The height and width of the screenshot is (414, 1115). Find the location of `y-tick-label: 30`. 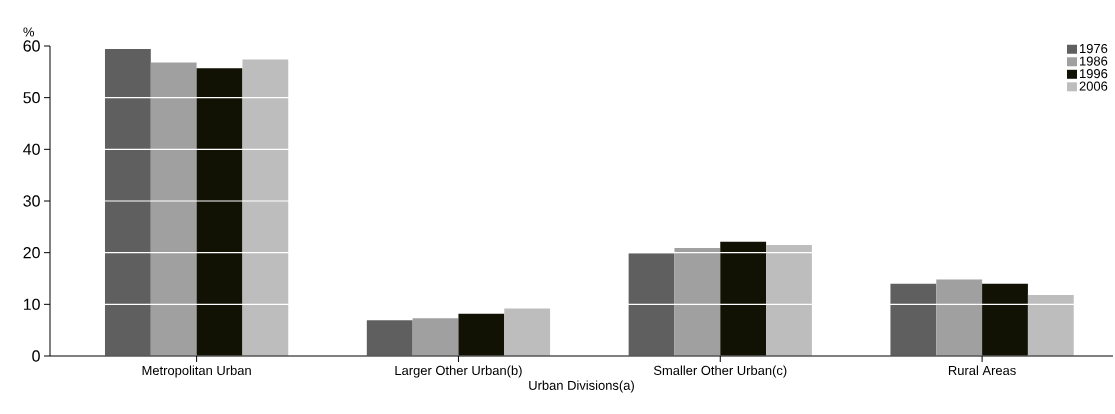

y-tick-label: 30 is located at coordinates (31, 201).